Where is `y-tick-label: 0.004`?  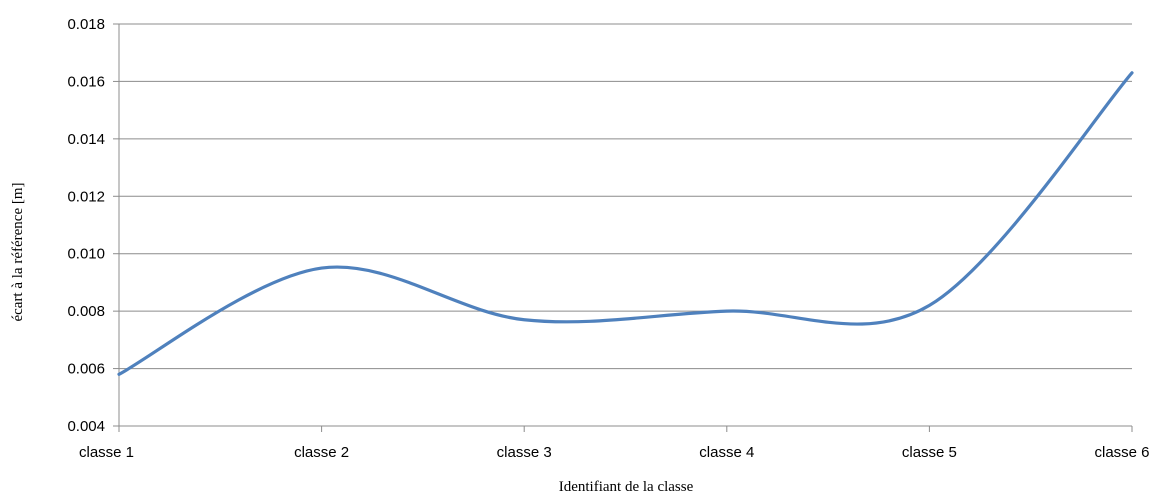 y-tick-label: 0.004 is located at coordinates (86, 426).